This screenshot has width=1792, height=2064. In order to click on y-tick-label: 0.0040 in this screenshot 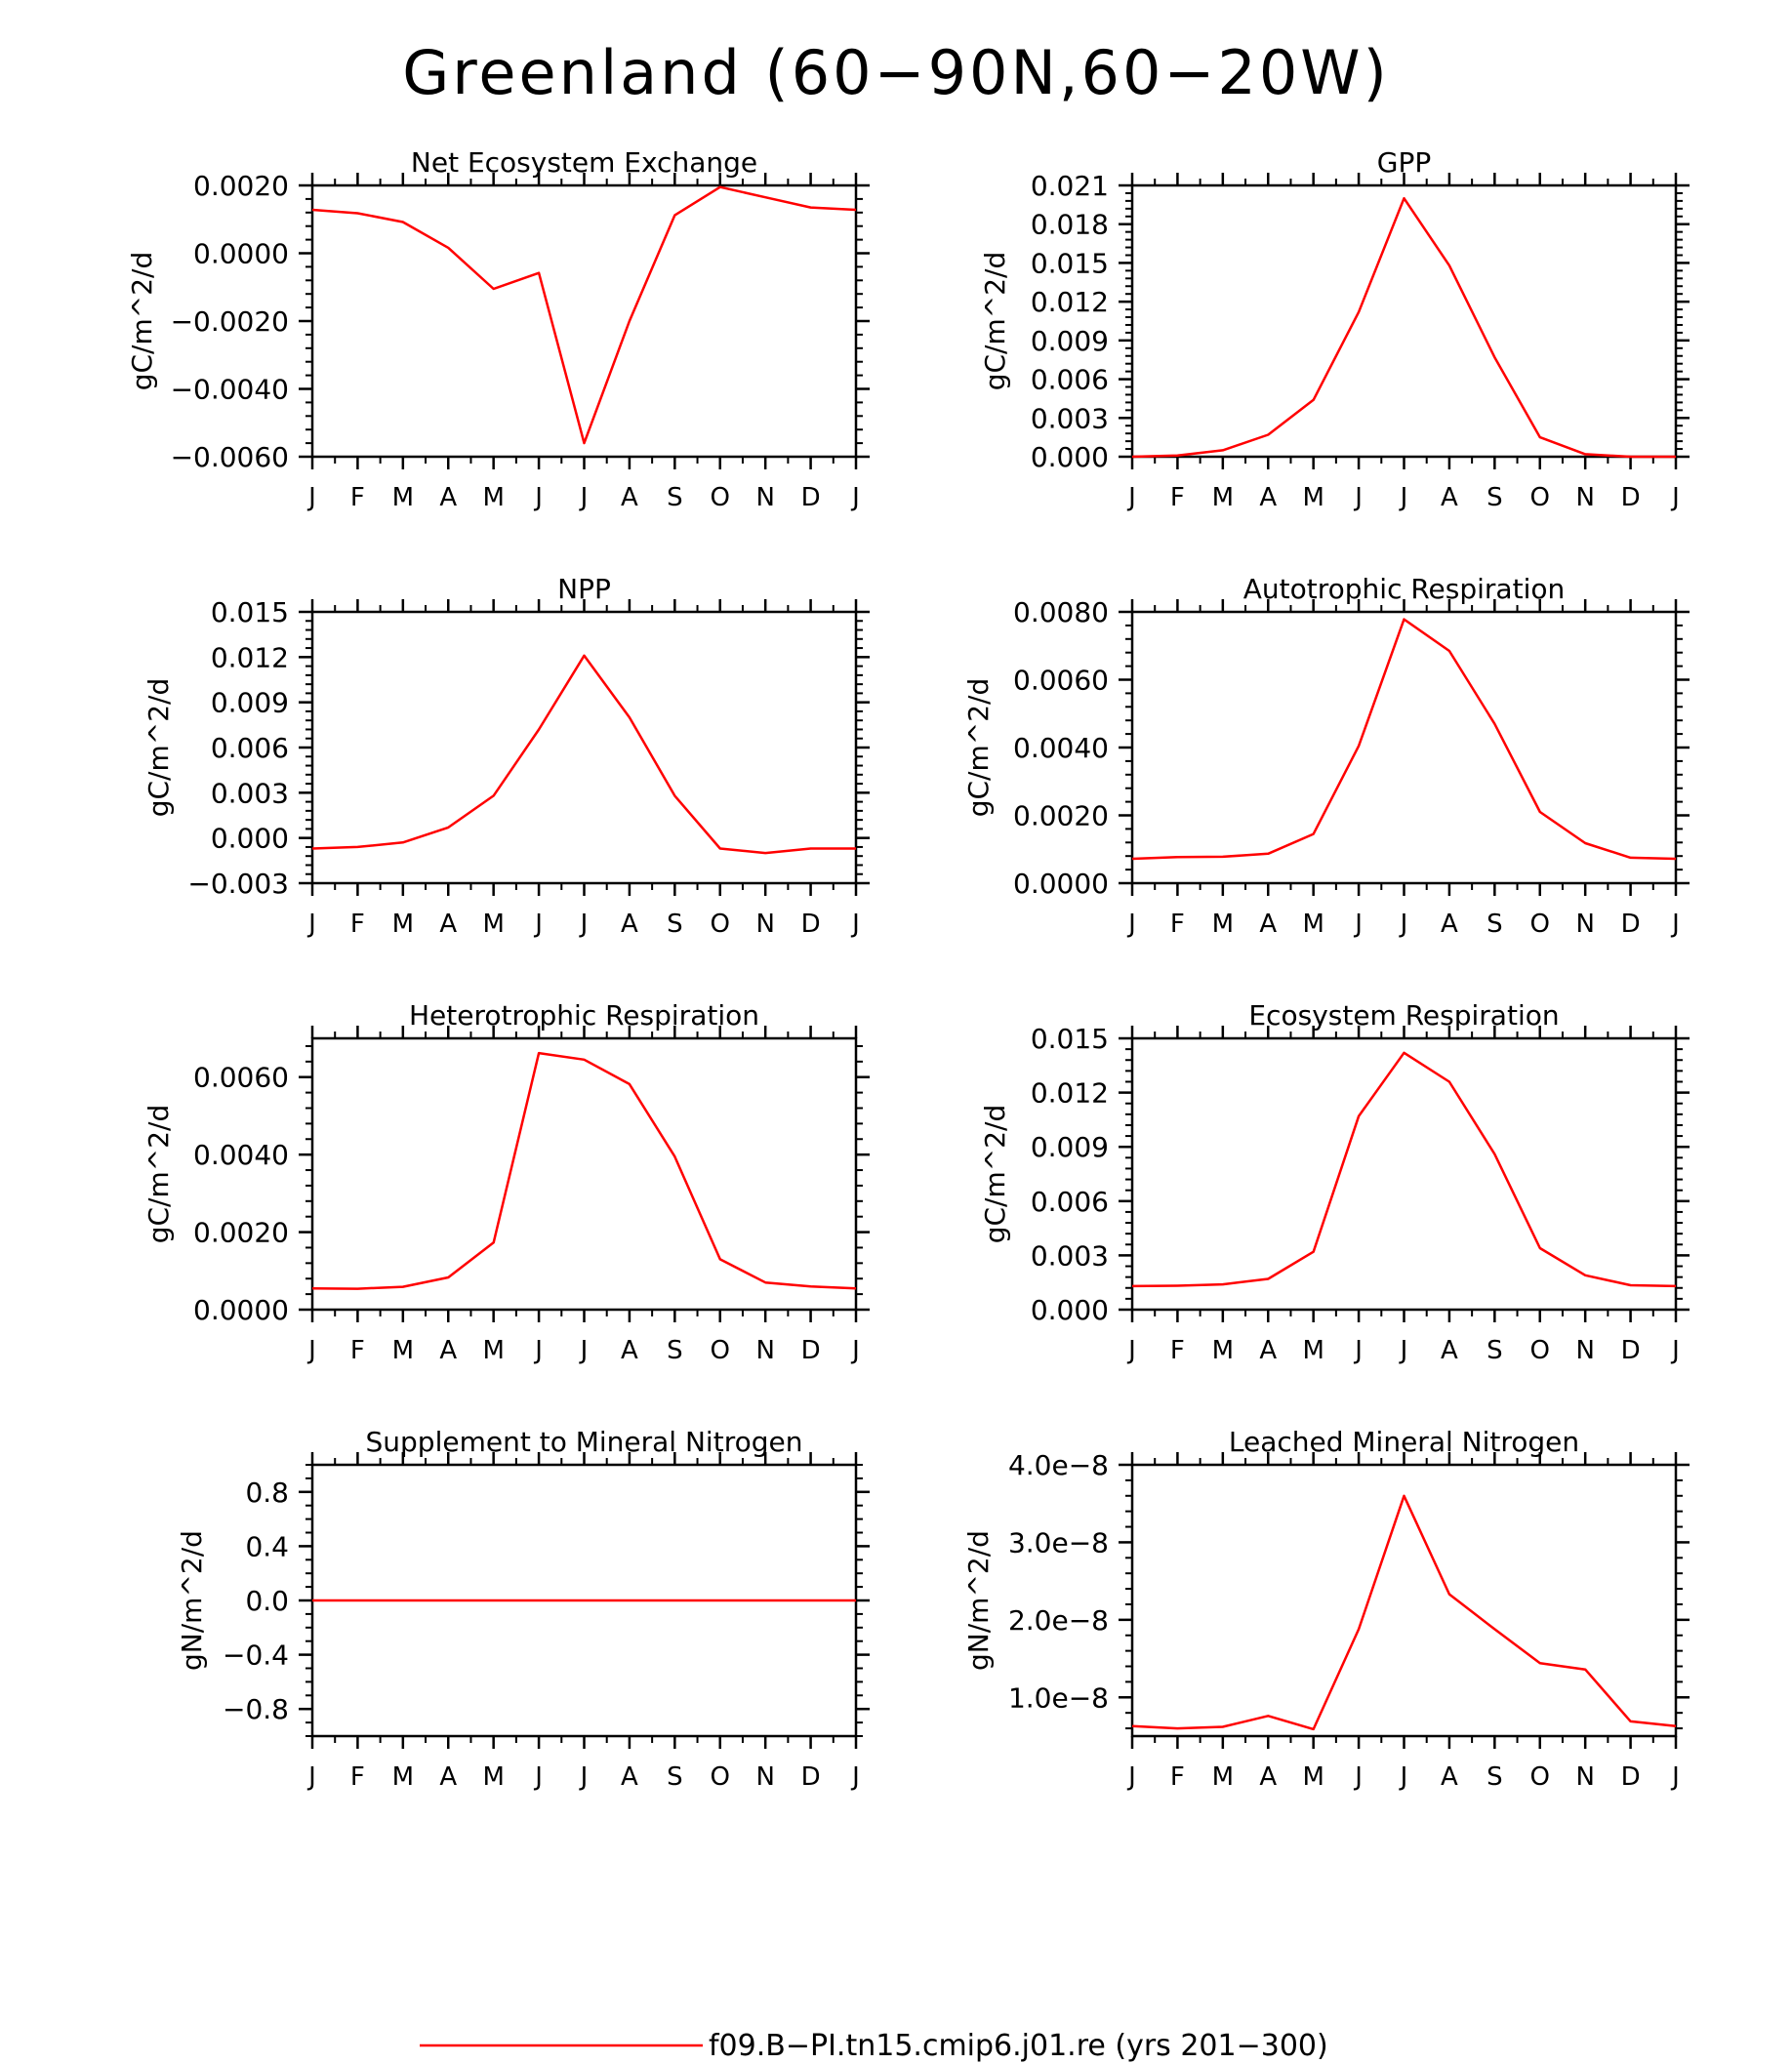, I will do `click(1061, 748)`.